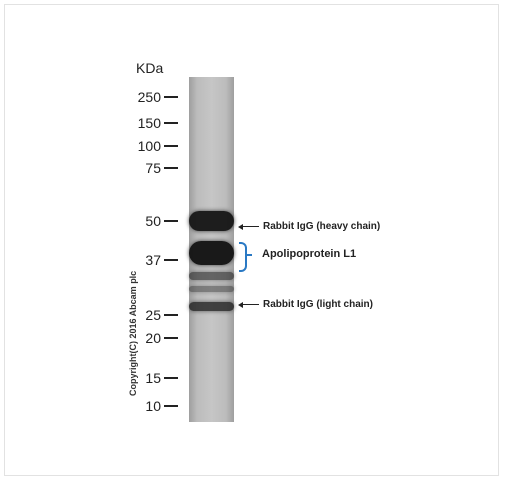 The image size is (505, 480). I want to click on light-chain-annotation: Rabbit IgG (light chain), so click(305, 304).